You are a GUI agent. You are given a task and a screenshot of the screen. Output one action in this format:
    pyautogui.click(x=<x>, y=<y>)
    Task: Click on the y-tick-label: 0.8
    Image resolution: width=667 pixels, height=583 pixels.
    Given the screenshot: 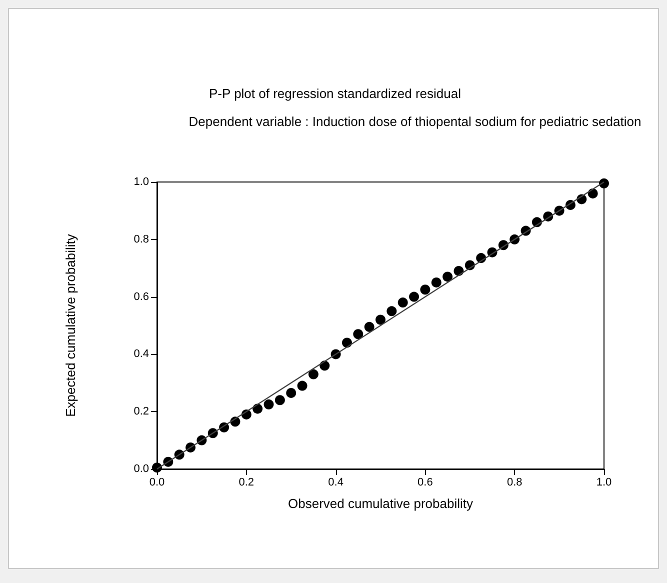 What is the action you would take?
    pyautogui.click(x=141, y=239)
    